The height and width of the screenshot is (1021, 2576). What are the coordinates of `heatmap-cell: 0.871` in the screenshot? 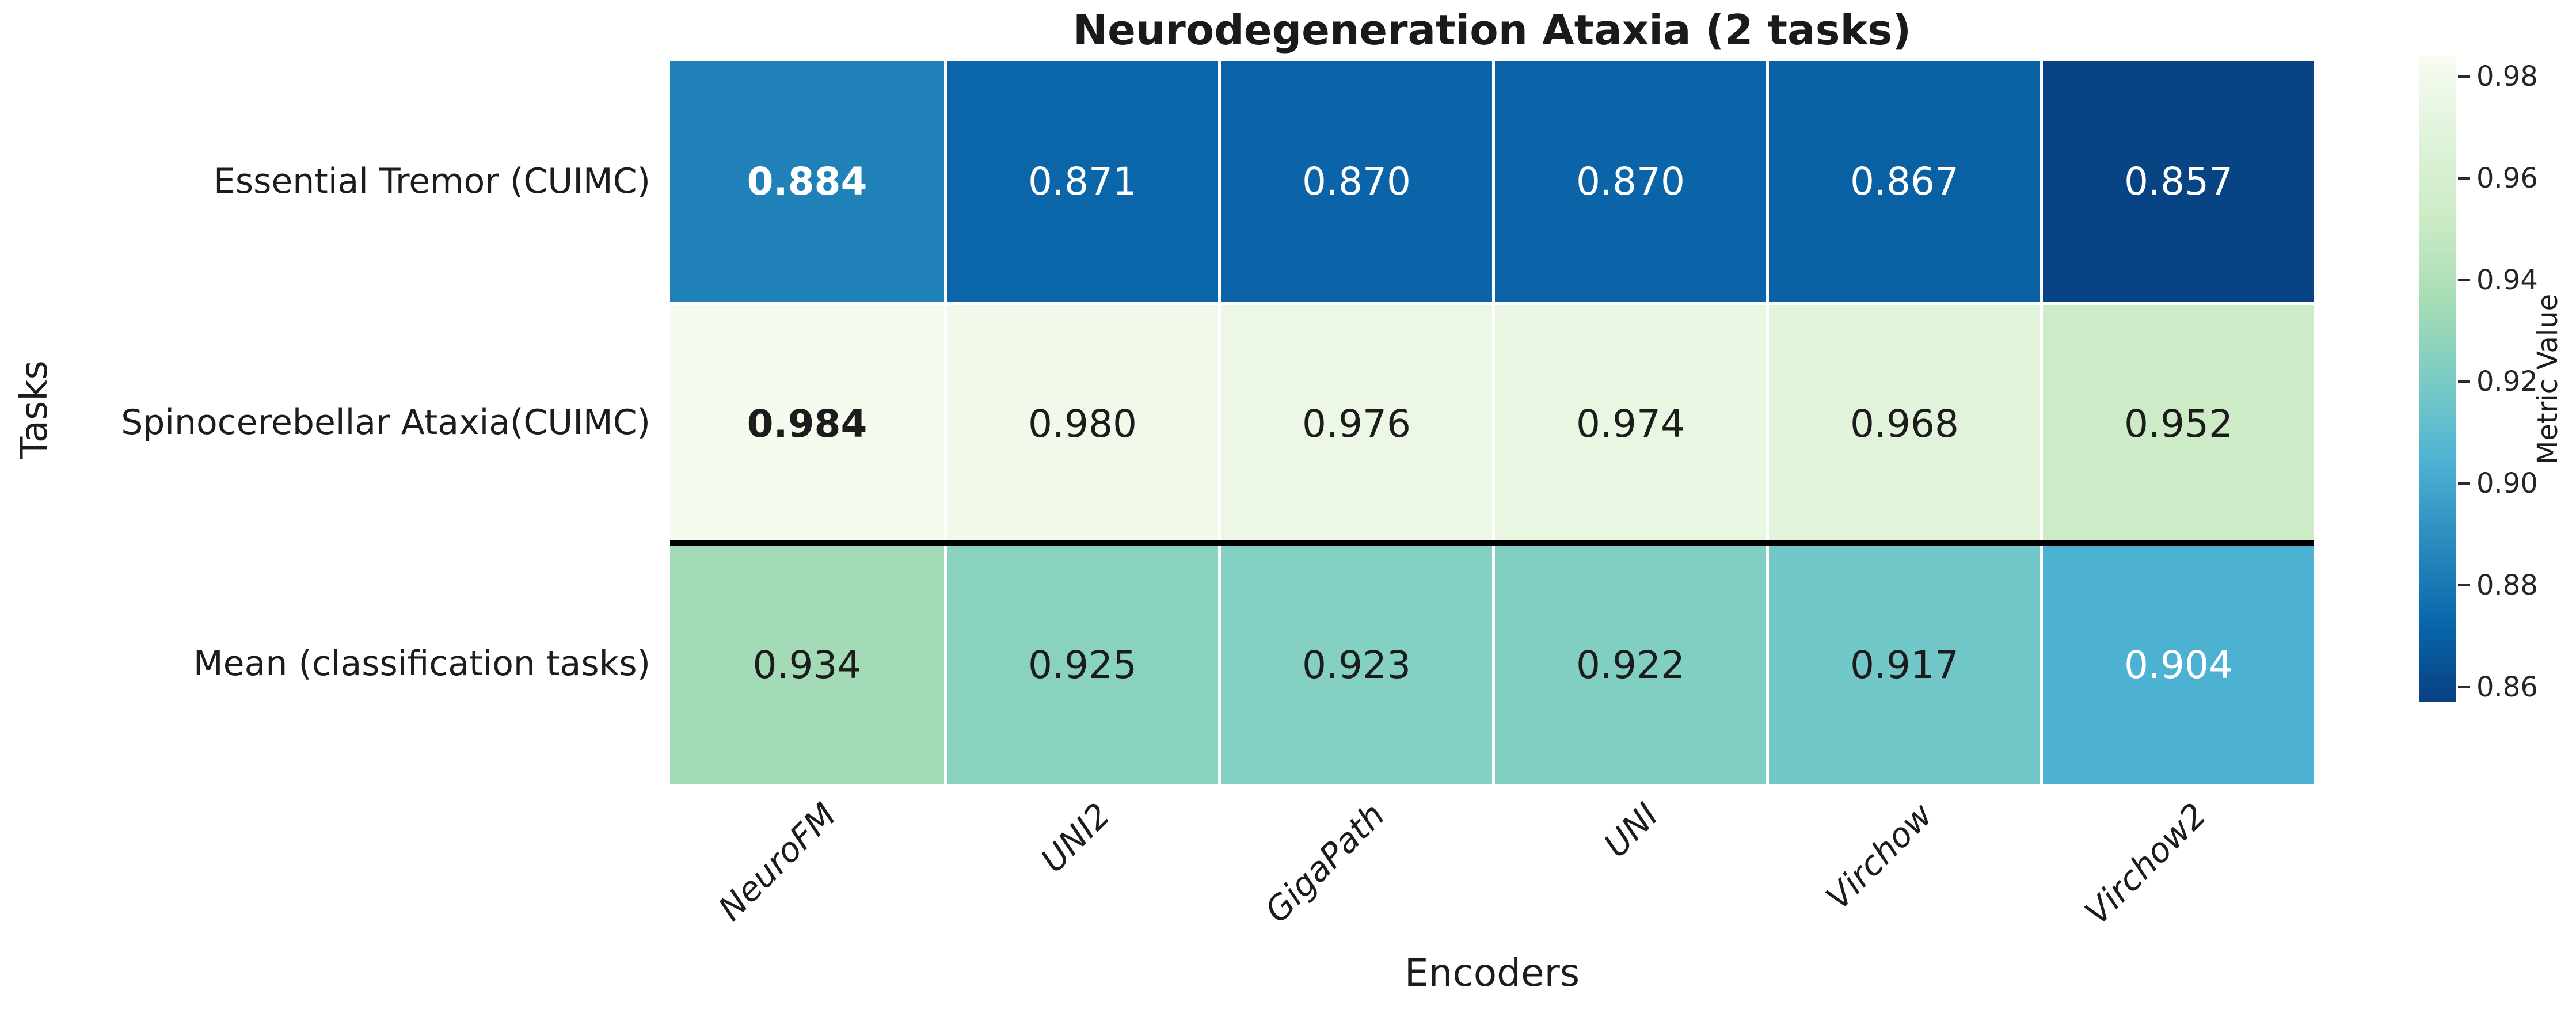 It's located at (1081, 181).